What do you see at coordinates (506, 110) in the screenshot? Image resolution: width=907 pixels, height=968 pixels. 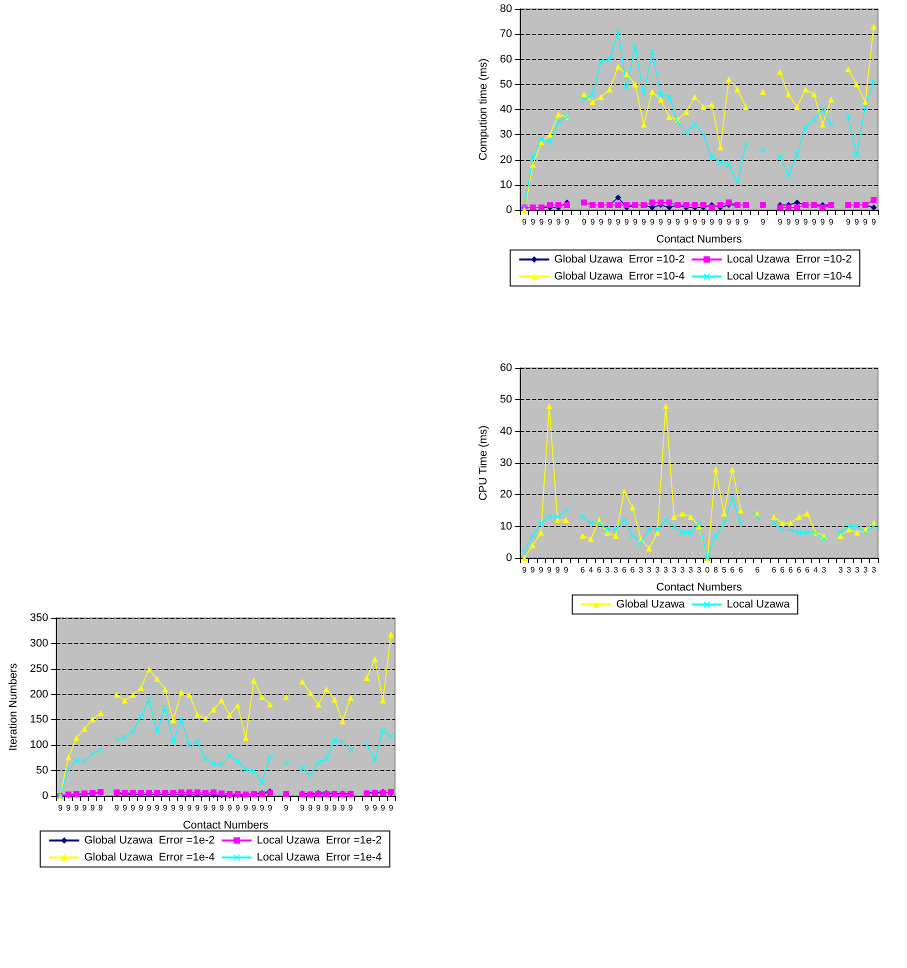 I see `y-tick-label: 40` at bounding box center [506, 110].